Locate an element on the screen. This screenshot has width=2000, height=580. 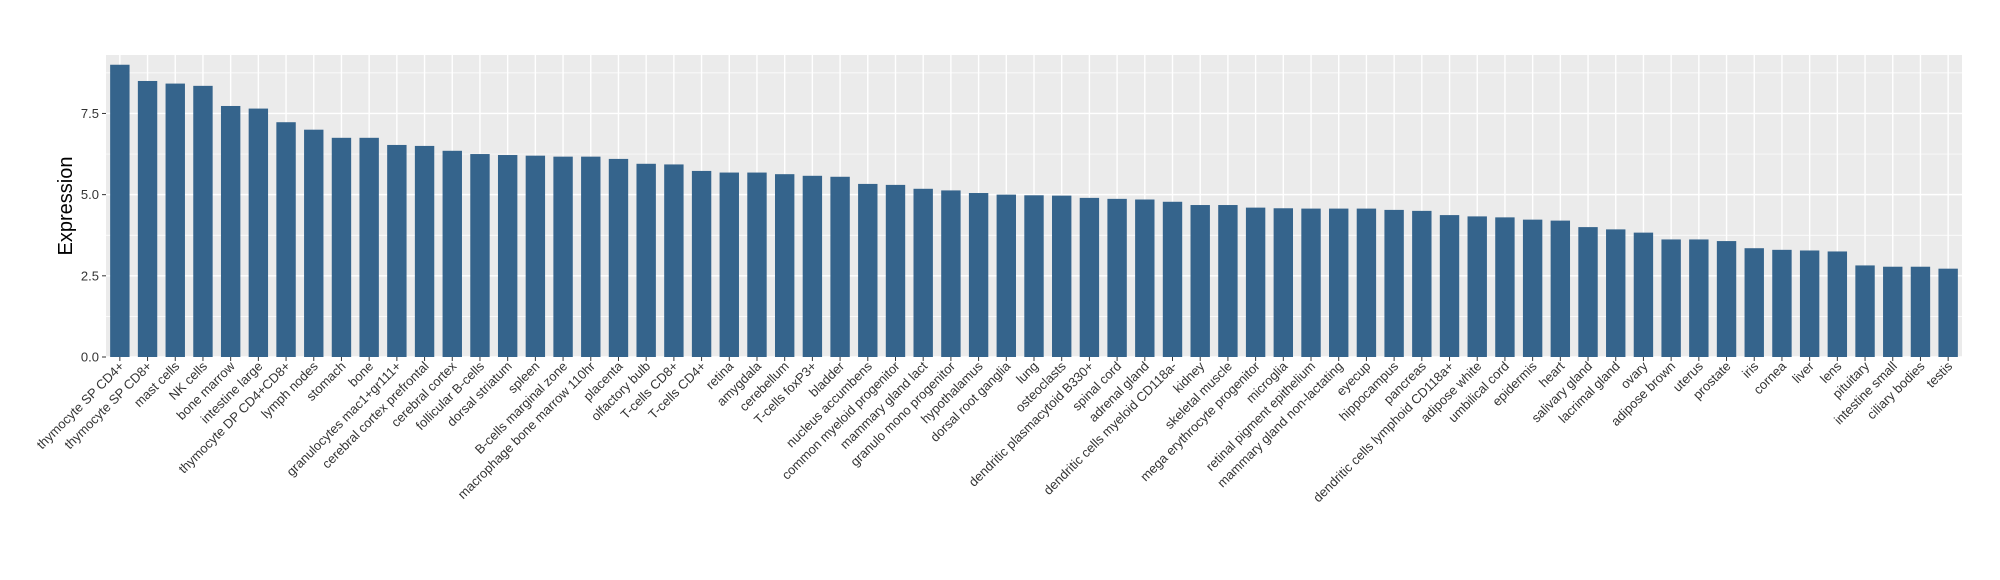
y-axis: 0.0 2.5 5.0 7.5 is located at coordinates (93, 235).